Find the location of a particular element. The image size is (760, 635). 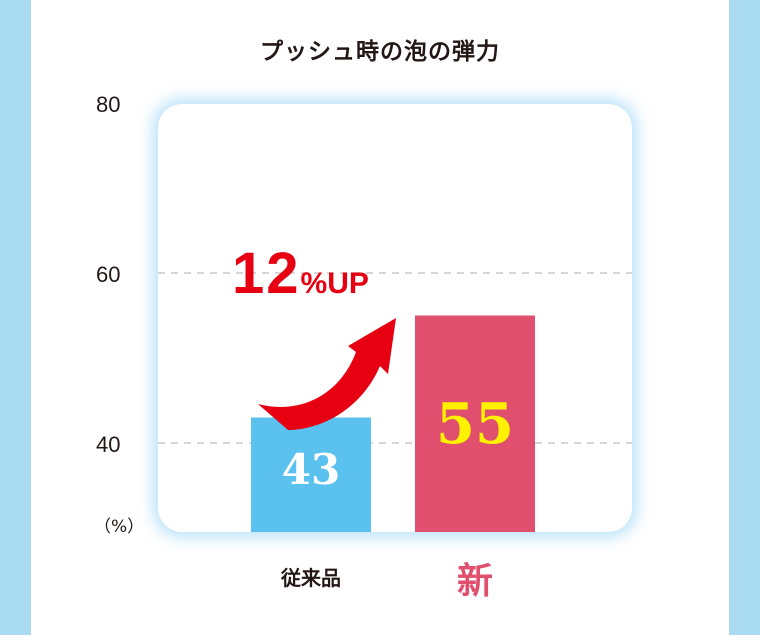

increase-number: 12 is located at coordinates (266, 273).